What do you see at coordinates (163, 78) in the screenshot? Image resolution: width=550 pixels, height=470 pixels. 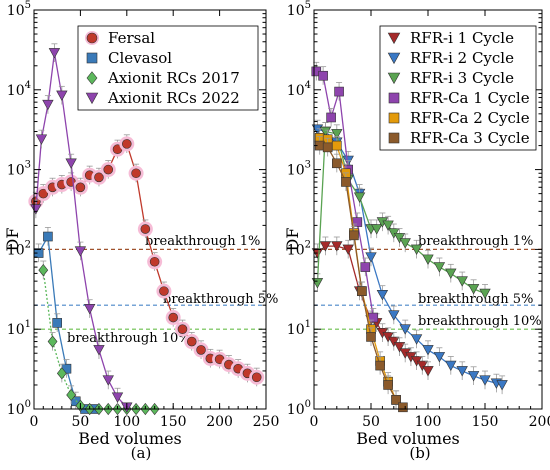 I see `legend-item: Axionit RCs 2017` at bounding box center [163, 78].